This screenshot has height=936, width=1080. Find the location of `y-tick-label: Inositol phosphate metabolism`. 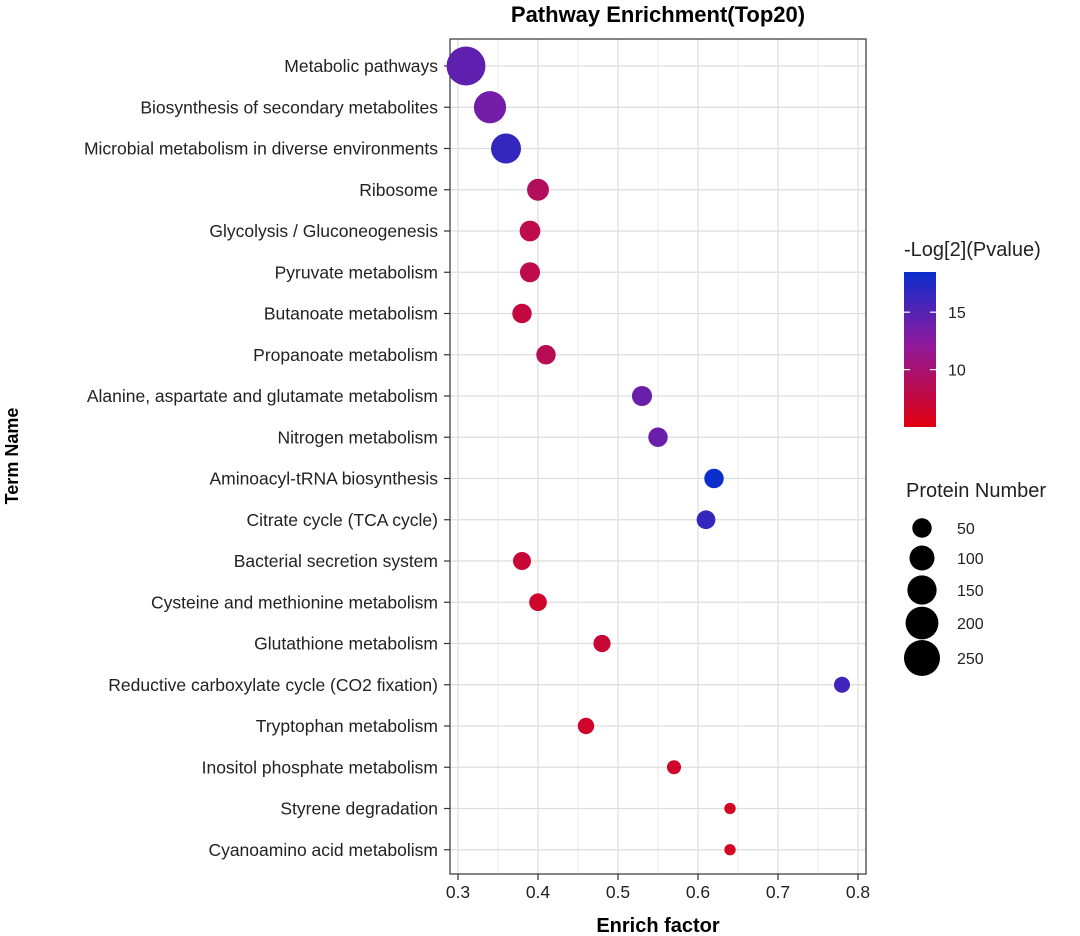

y-tick-label: Inositol phosphate metabolism is located at coordinates (320, 767).